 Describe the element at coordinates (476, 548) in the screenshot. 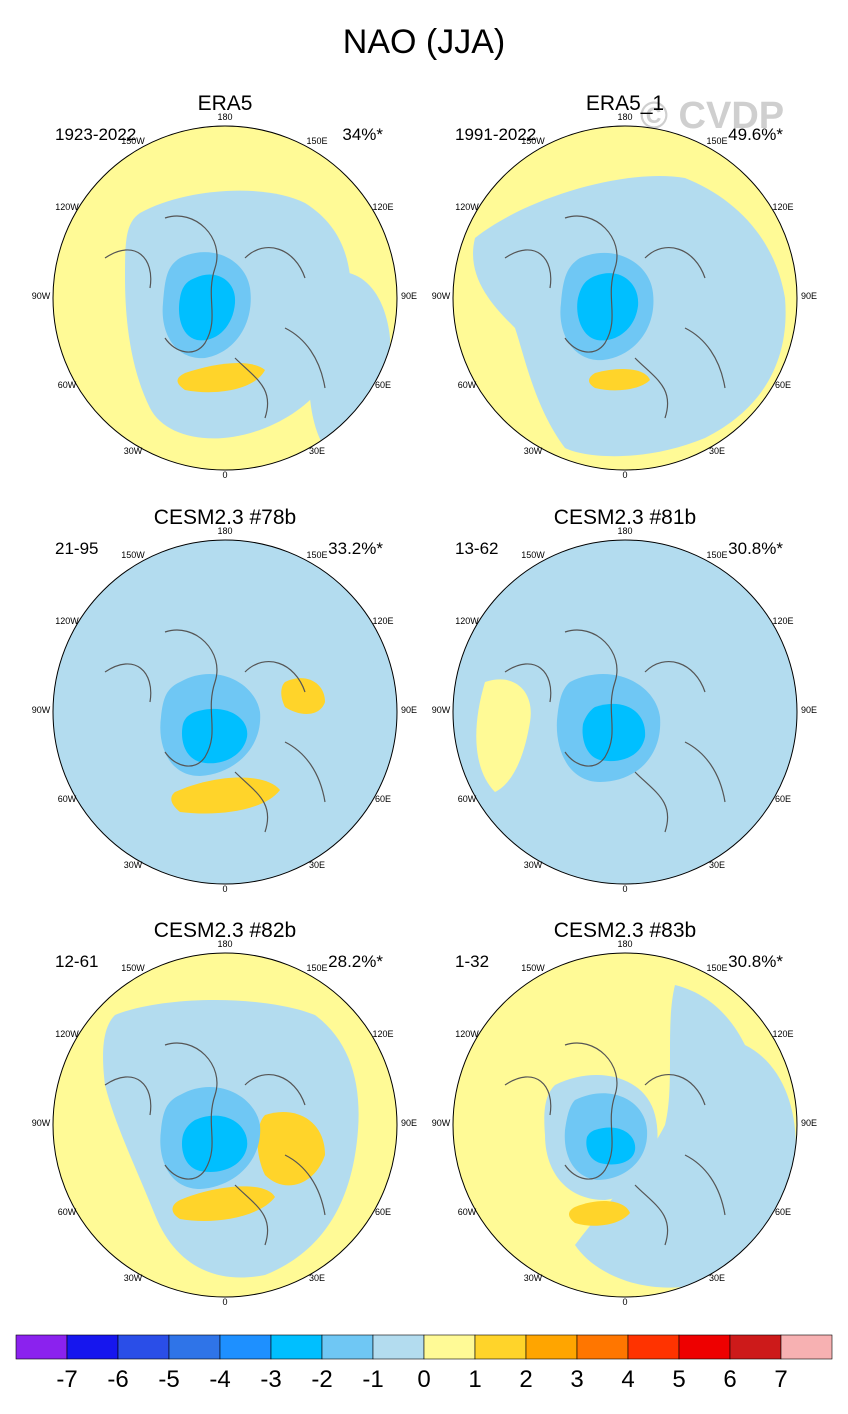

I see `panel-period: 13-62` at that location.